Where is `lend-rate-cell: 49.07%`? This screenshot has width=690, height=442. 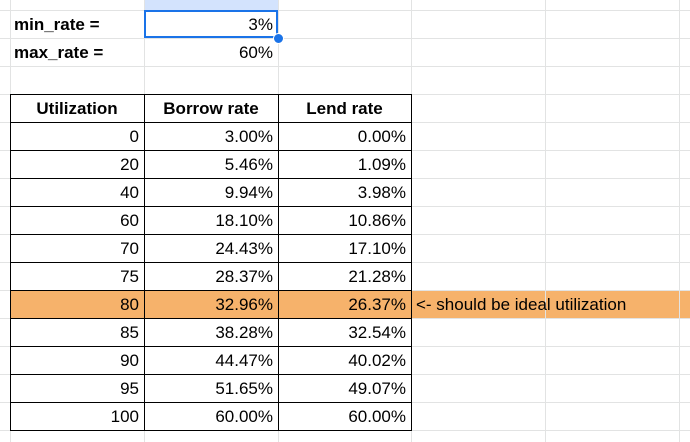
lend-rate-cell: 49.07% is located at coordinates (377, 388).